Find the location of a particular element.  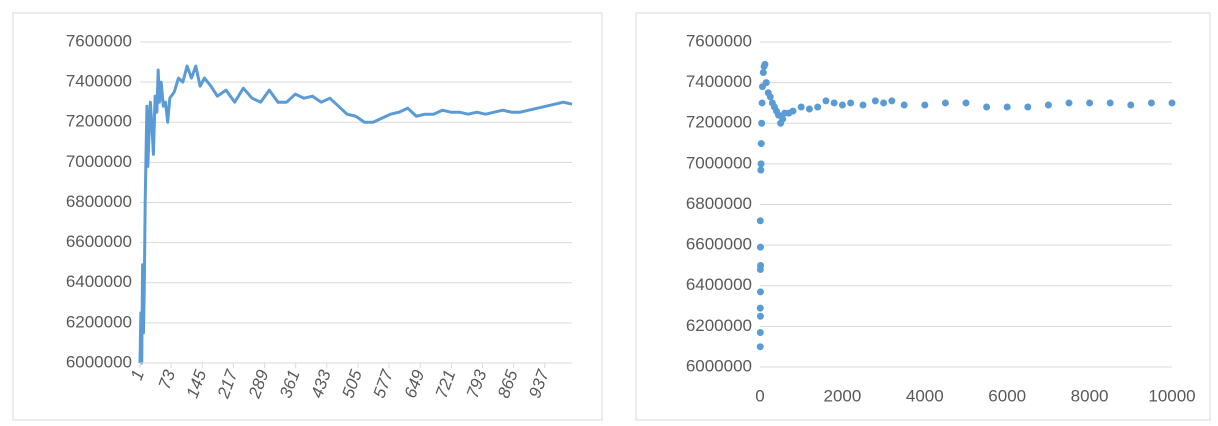

x-tick-label: 721 is located at coordinates (446, 383).